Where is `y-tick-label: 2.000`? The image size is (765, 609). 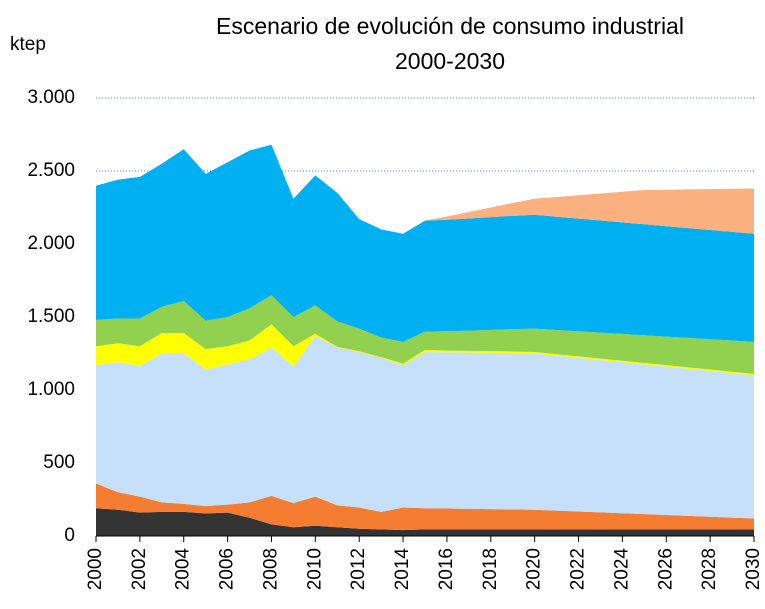
y-tick-label: 2.000 is located at coordinates (51, 243).